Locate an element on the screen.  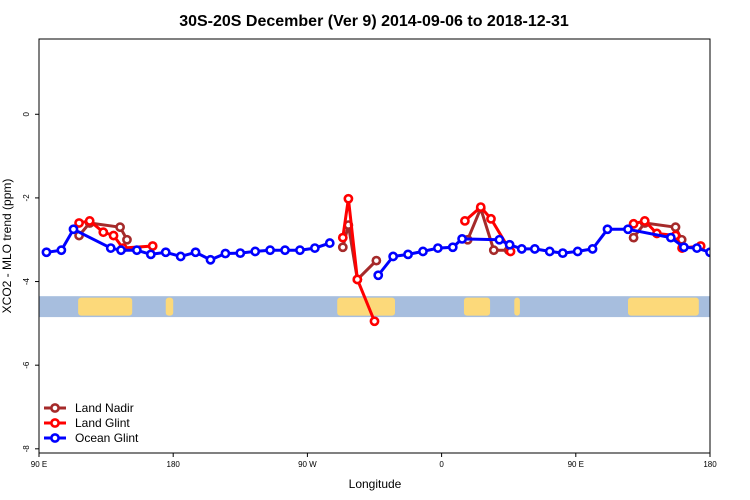
legend-ocean-glint-label: Ocean Glint is located at coordinates (107, 438).